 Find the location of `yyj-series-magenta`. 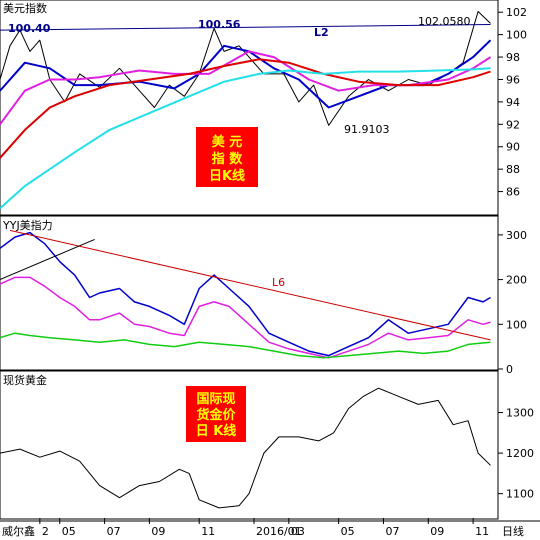

yyj-series-magenta is located at coordinates (245, 317).